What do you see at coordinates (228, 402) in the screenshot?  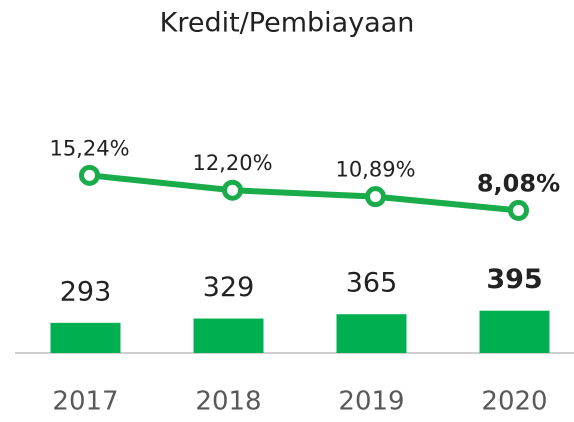 I see `x-tick-label: 2018` at bounding box center [228, 402].